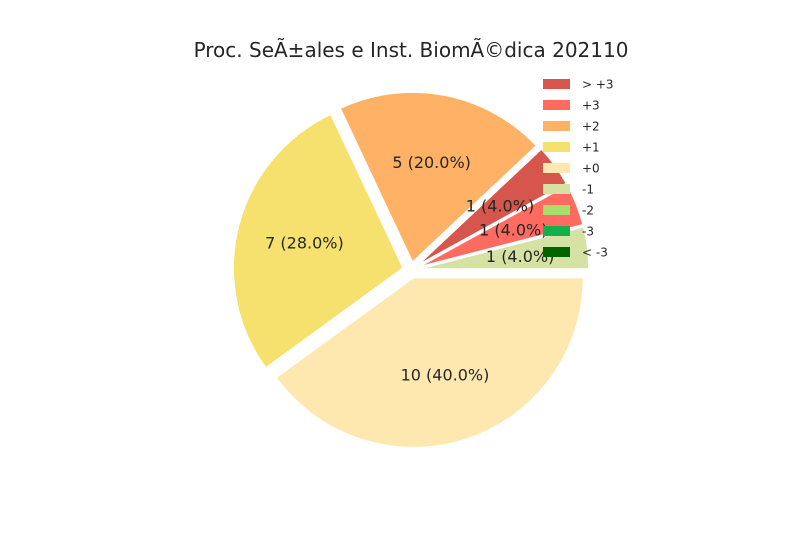  I want to click on legend-label: > +3, so click(598, 85).